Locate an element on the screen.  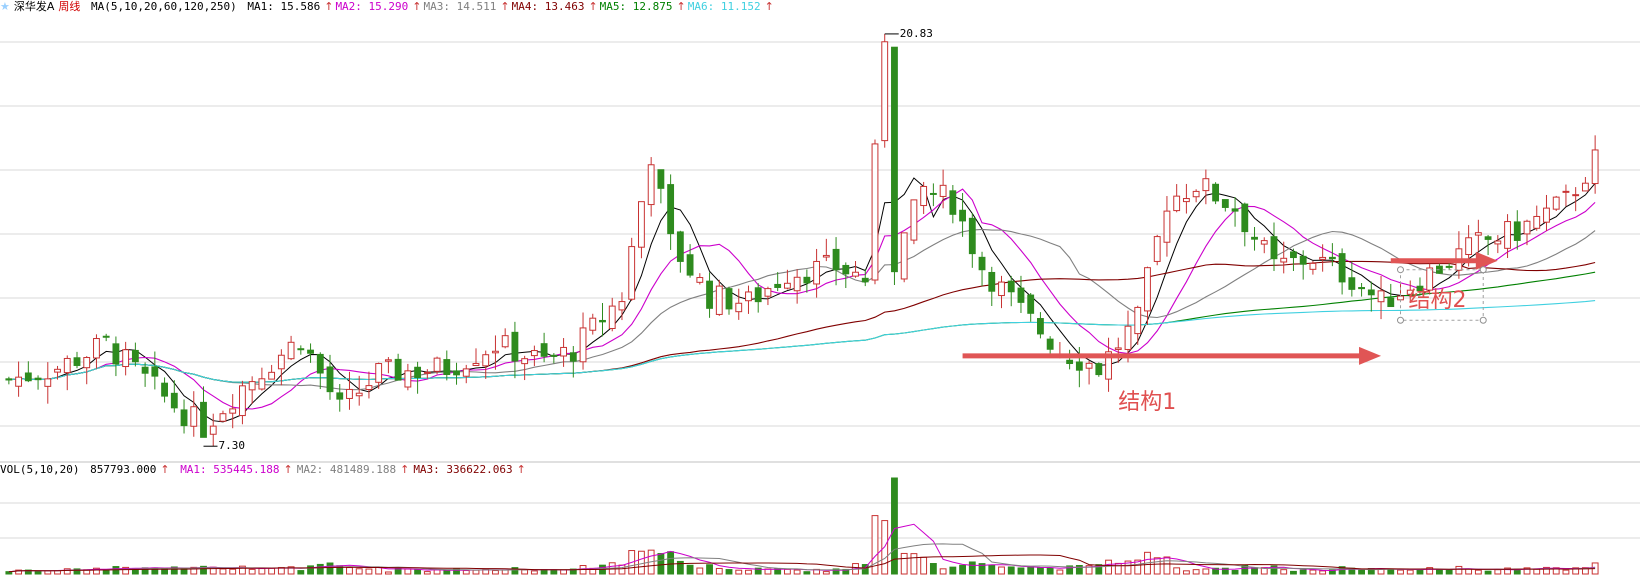
period-label: 周线 is located at coordinates (69, 6).